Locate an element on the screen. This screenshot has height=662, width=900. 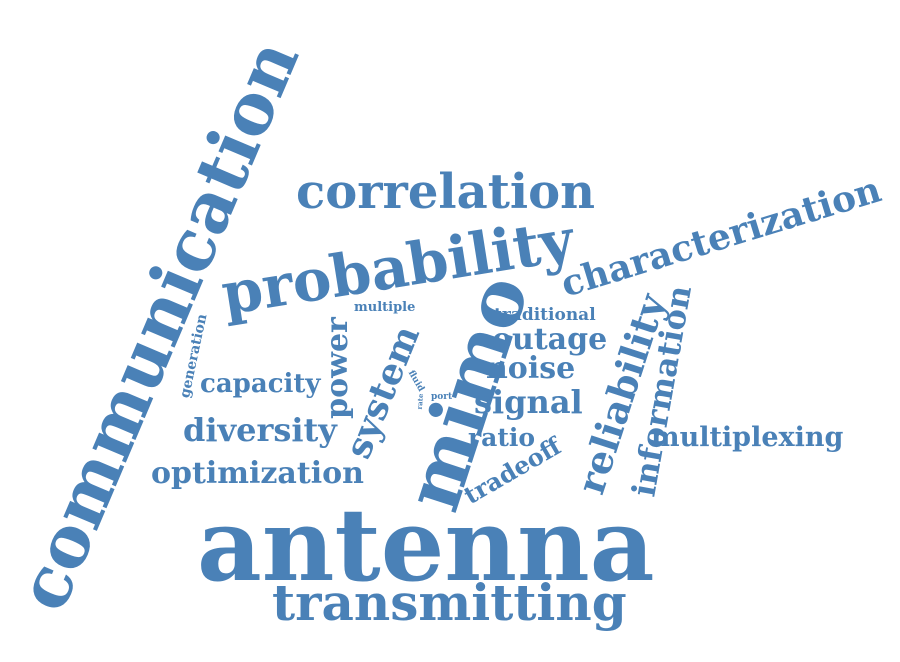
word-power: power is located at coordinates (338, 368).